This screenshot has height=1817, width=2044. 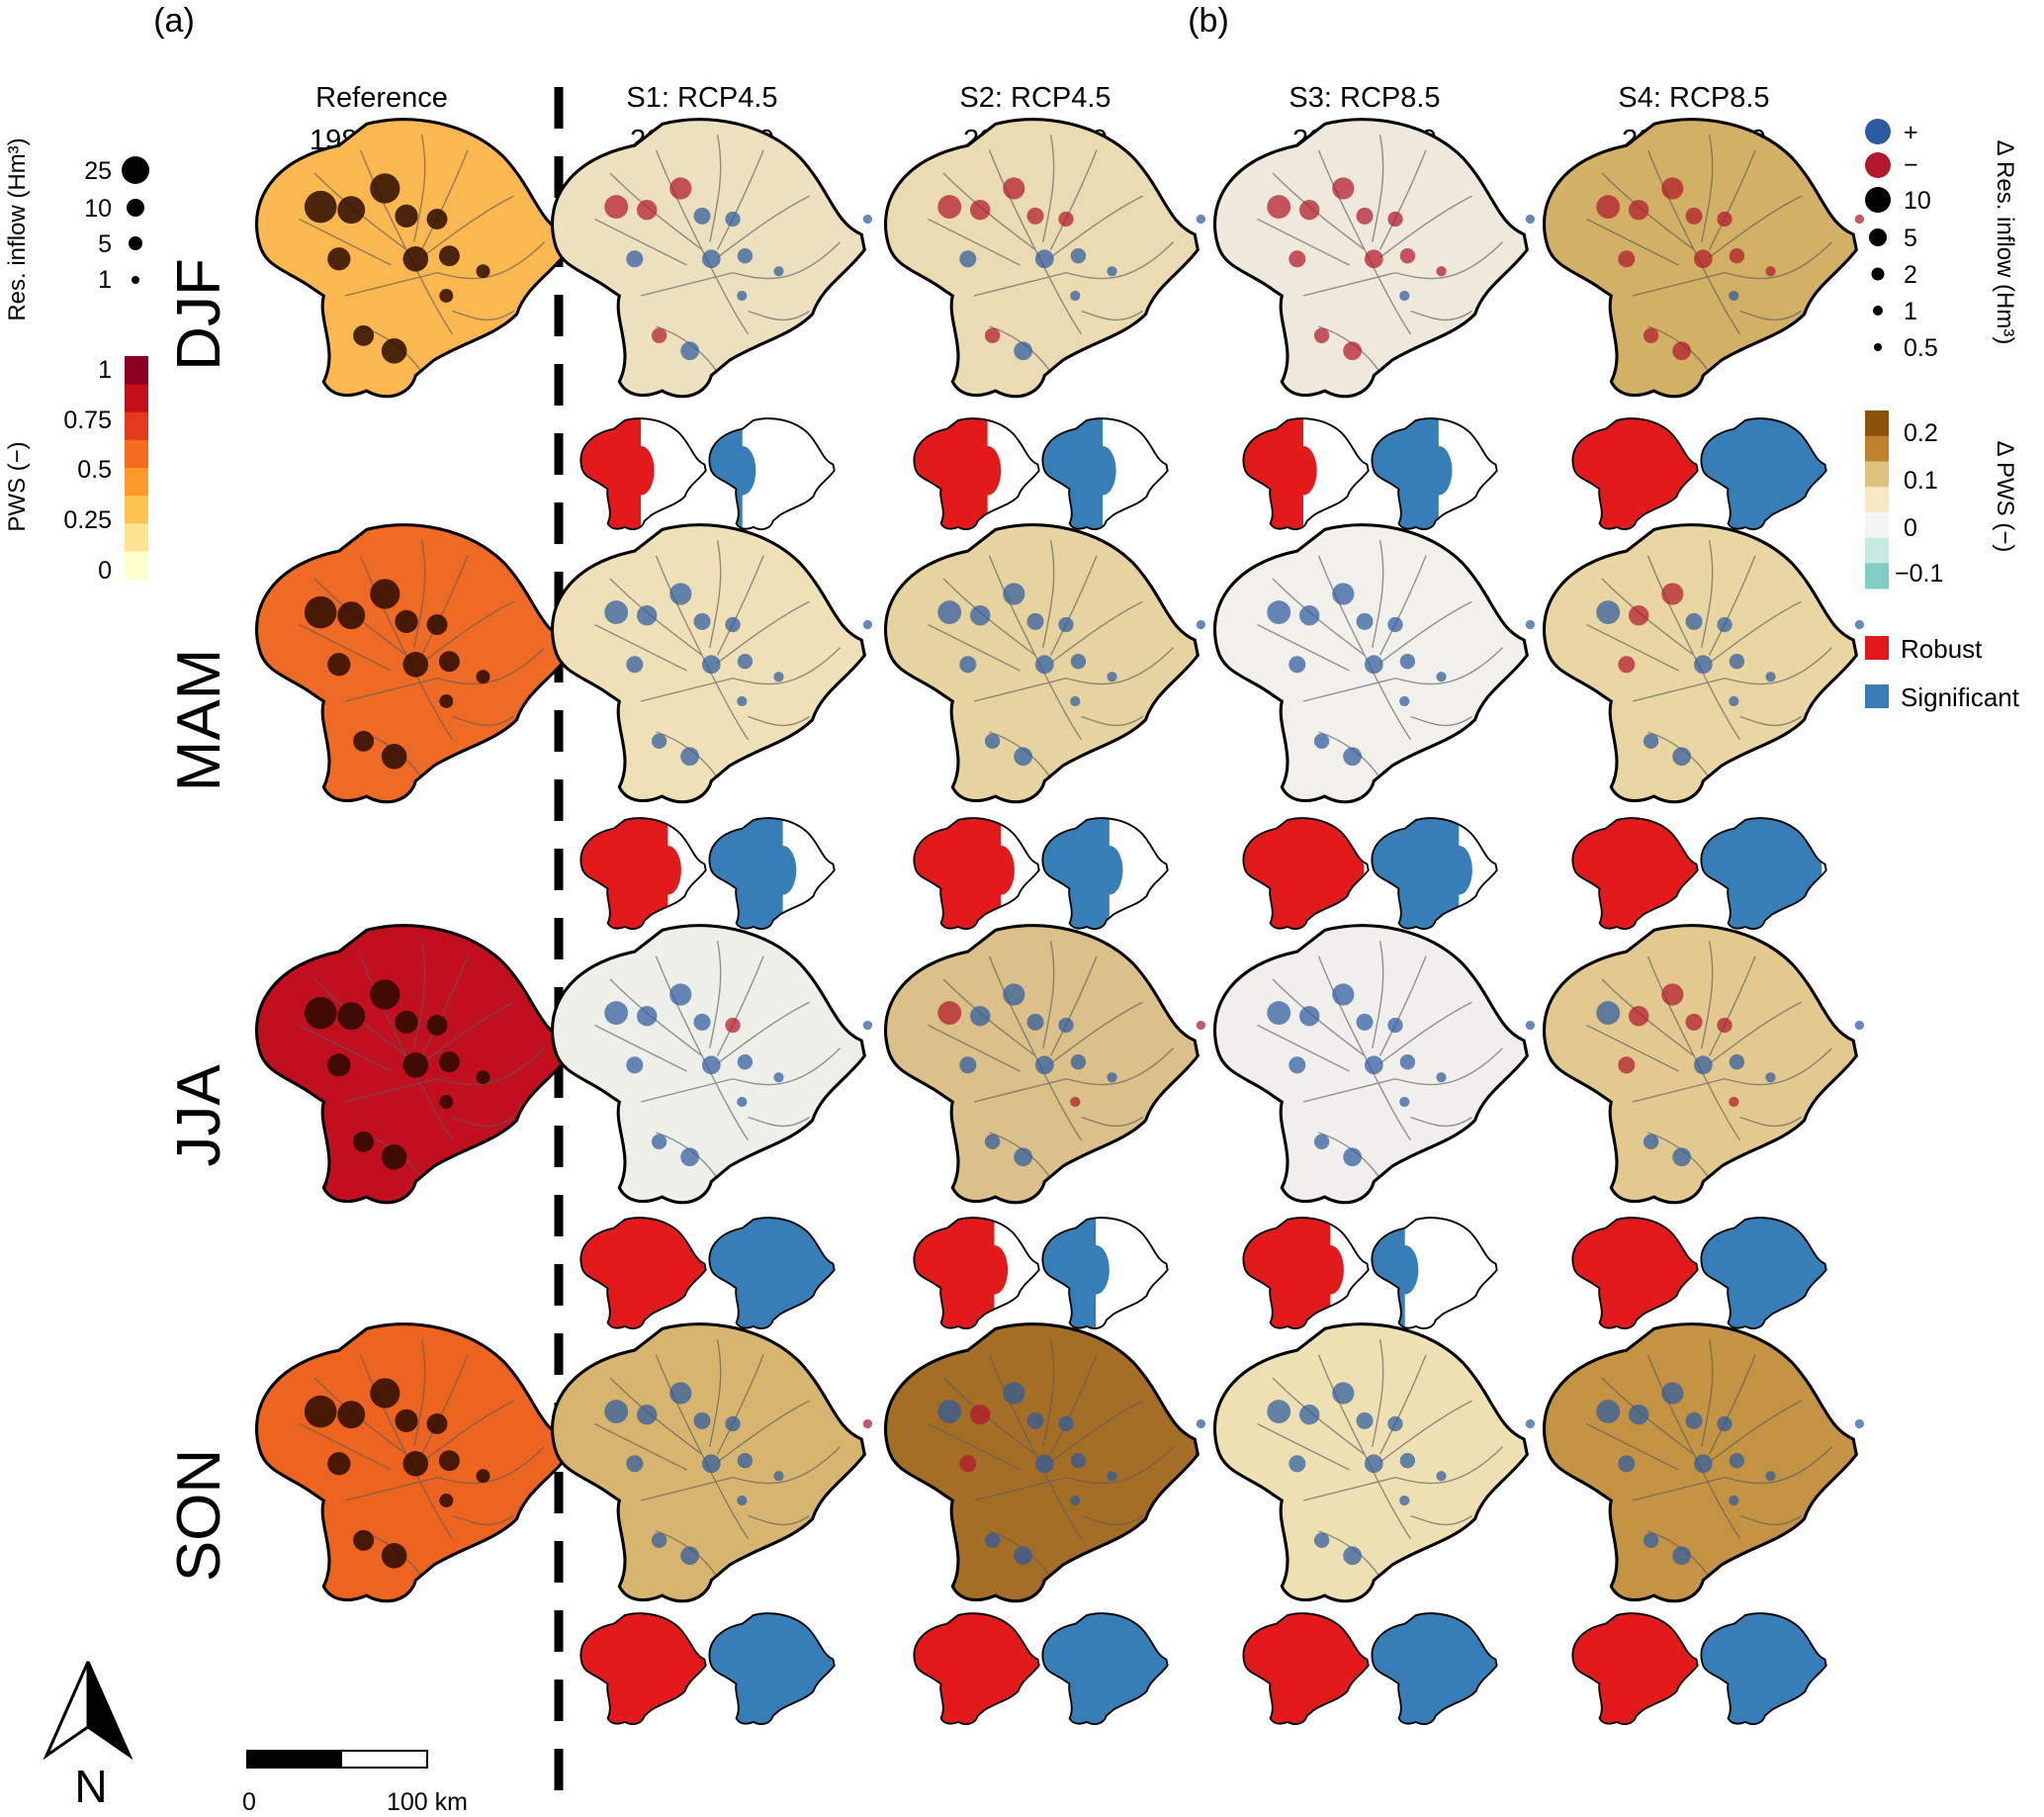 I want to click on significant-mask-s1-mam, so click(x=772, y=874).